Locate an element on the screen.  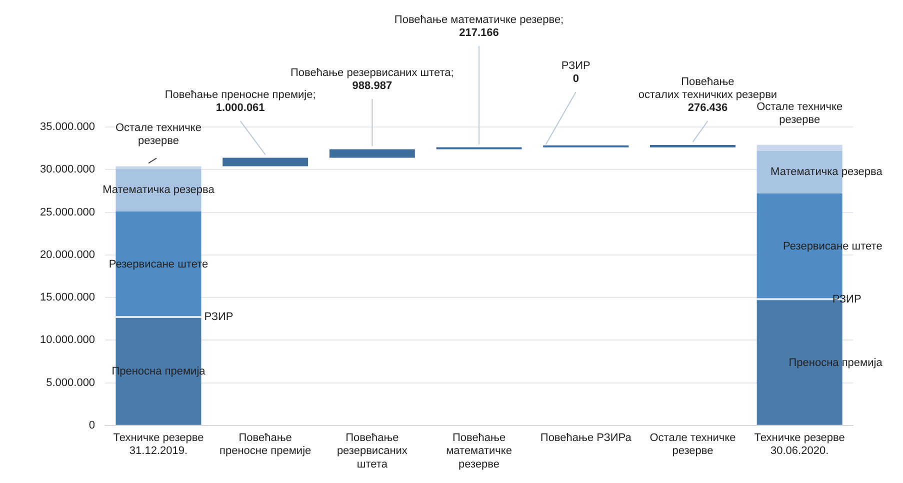
x-tick-label: Остале техничке резерве is located at coordinates (693, 445).